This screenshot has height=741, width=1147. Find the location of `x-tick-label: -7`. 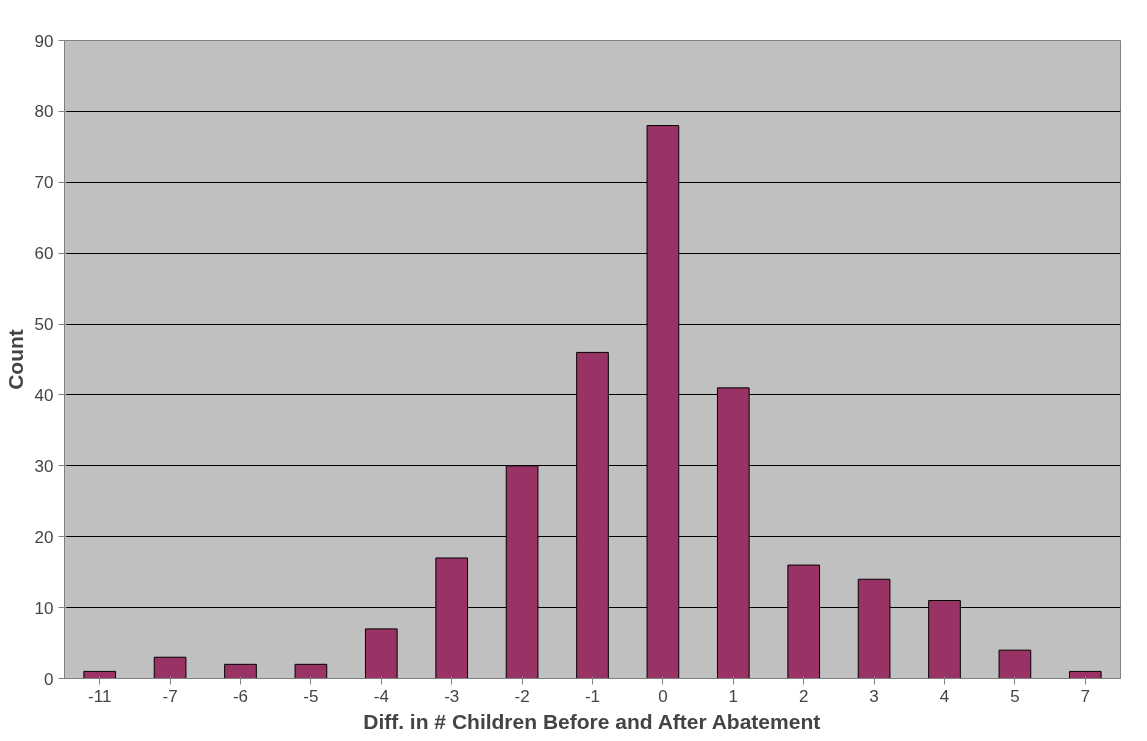

x-tick-label: -7 is located at coordinates (170, 696).